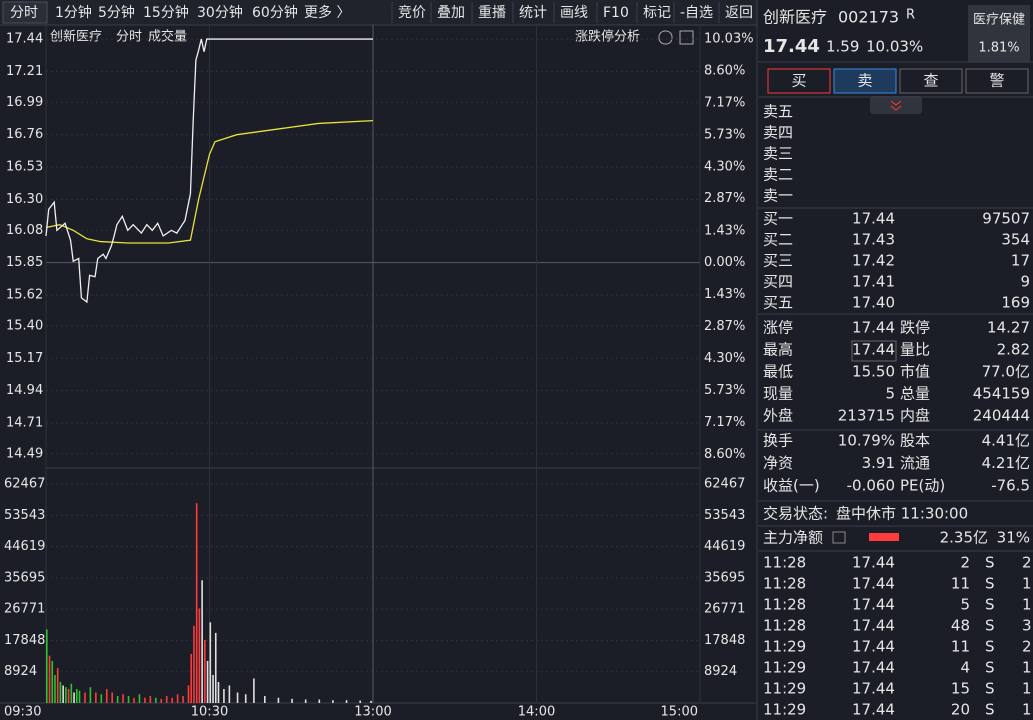 This screenshot has height=720, width=1033. Describe the element at coordinates (915, 350) in the screenshot. I see `stat-label: 量比` at that location.